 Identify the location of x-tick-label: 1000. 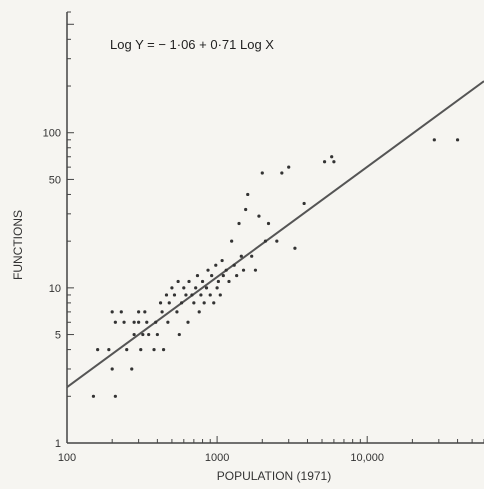
(217, 458).